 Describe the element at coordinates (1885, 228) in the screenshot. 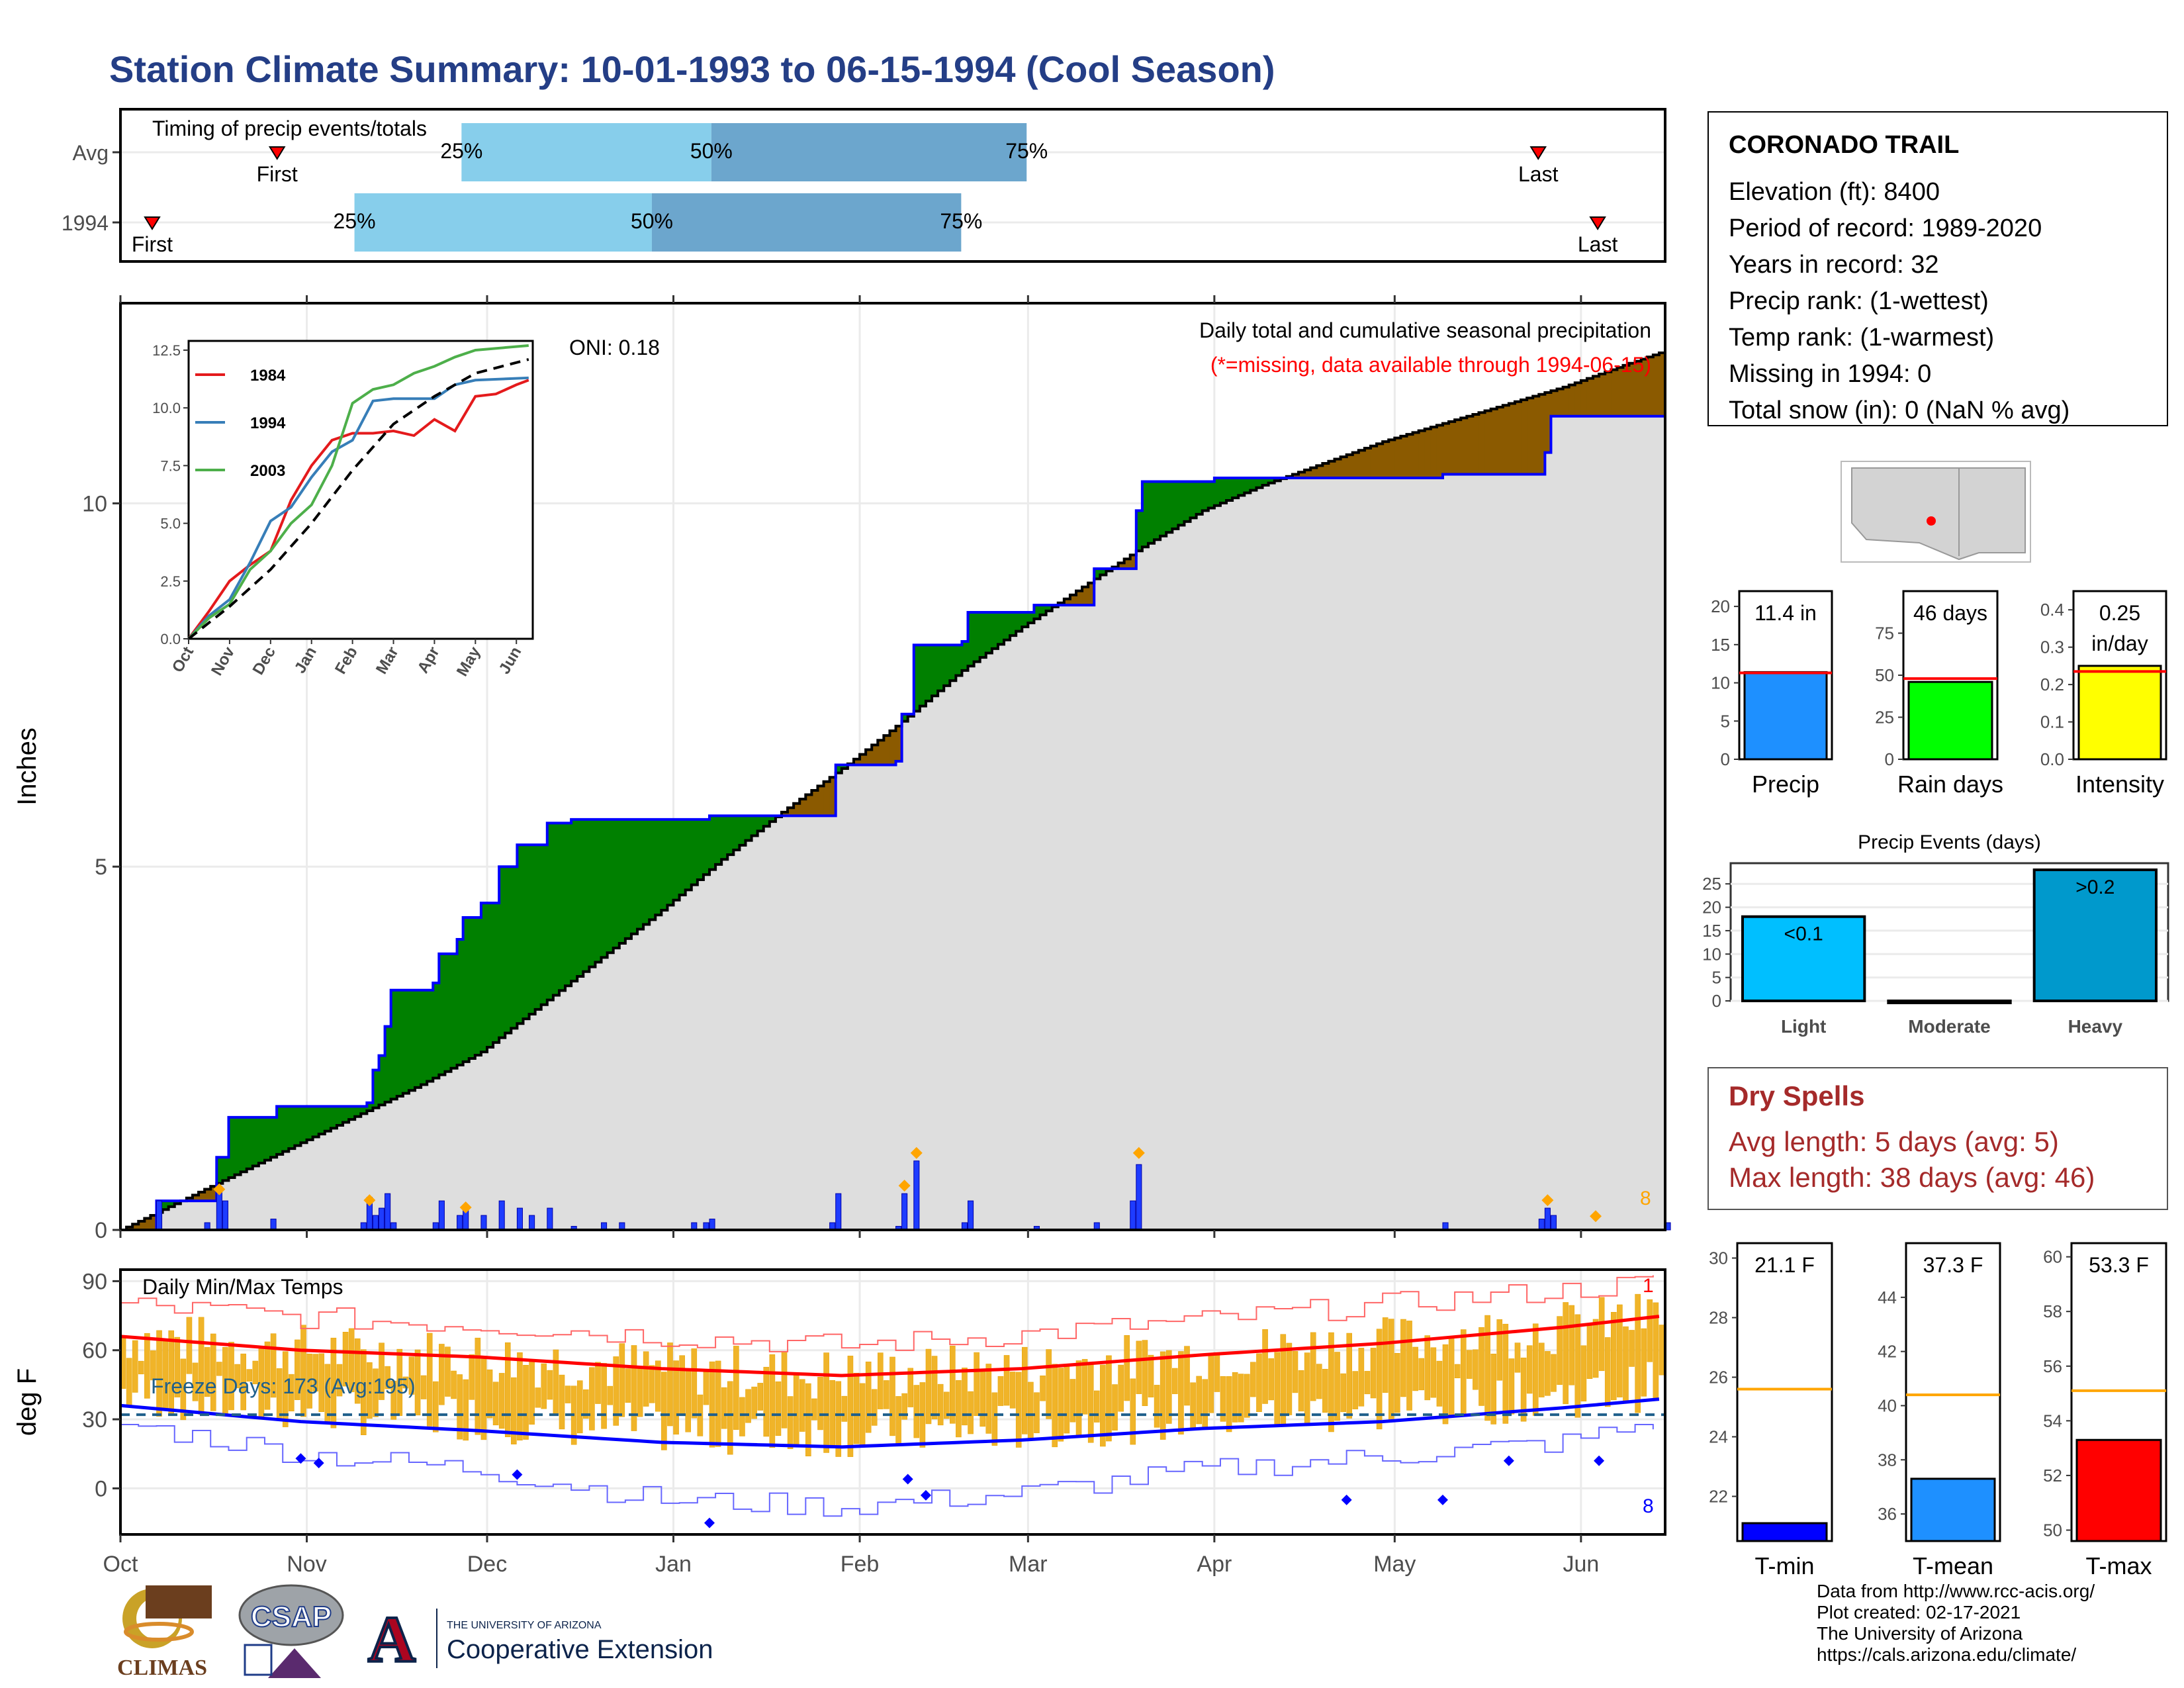

I see `station-period: Period of record: 1989-2020` at that location.